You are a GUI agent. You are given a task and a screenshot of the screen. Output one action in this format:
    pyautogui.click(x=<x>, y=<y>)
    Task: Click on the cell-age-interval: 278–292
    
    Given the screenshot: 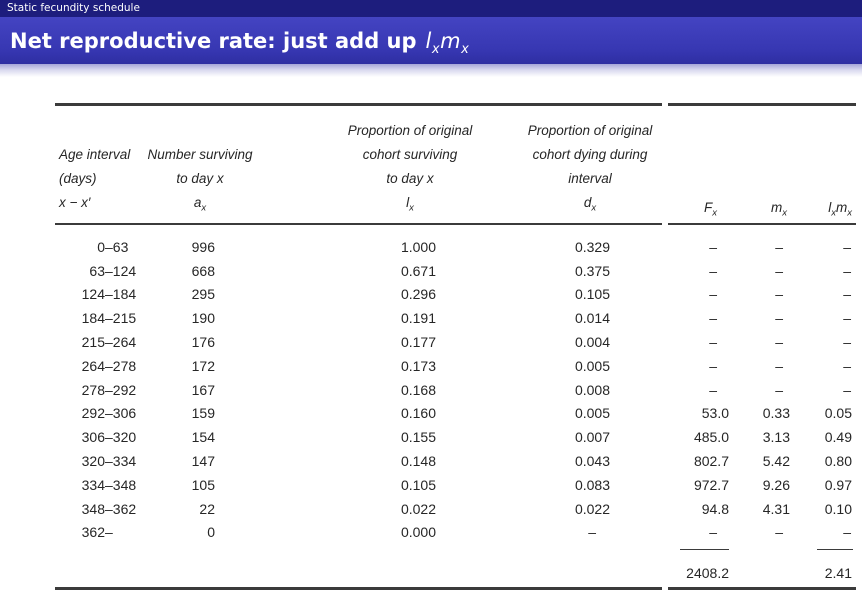 What is the action you would take?
    pyautogui.click(x=109, y=389)
    